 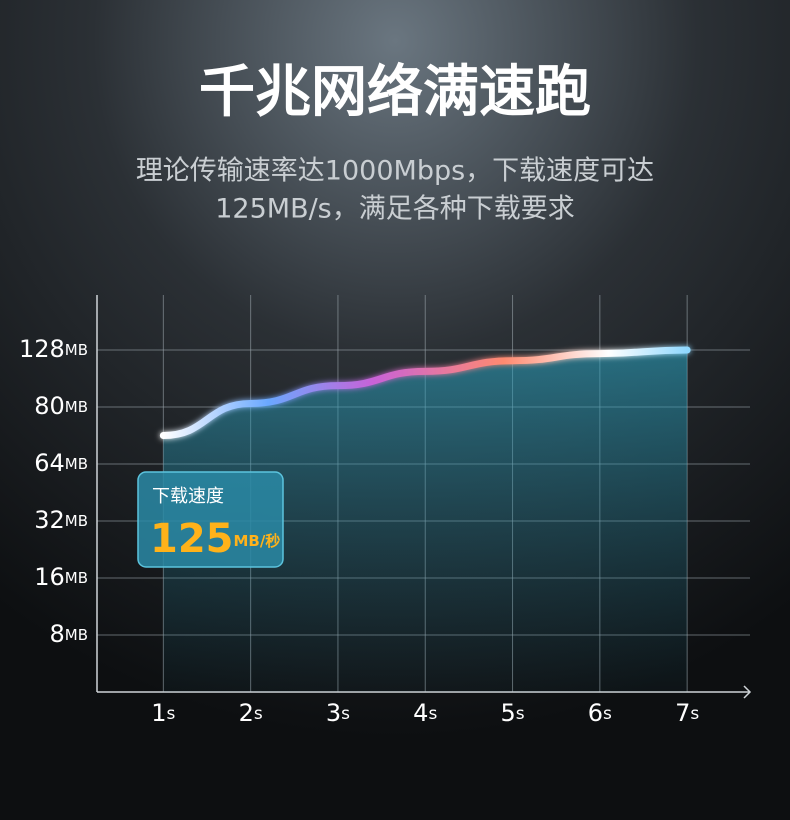 I want to click on y-tick-label: 80MB, so click(x=61, y=406).